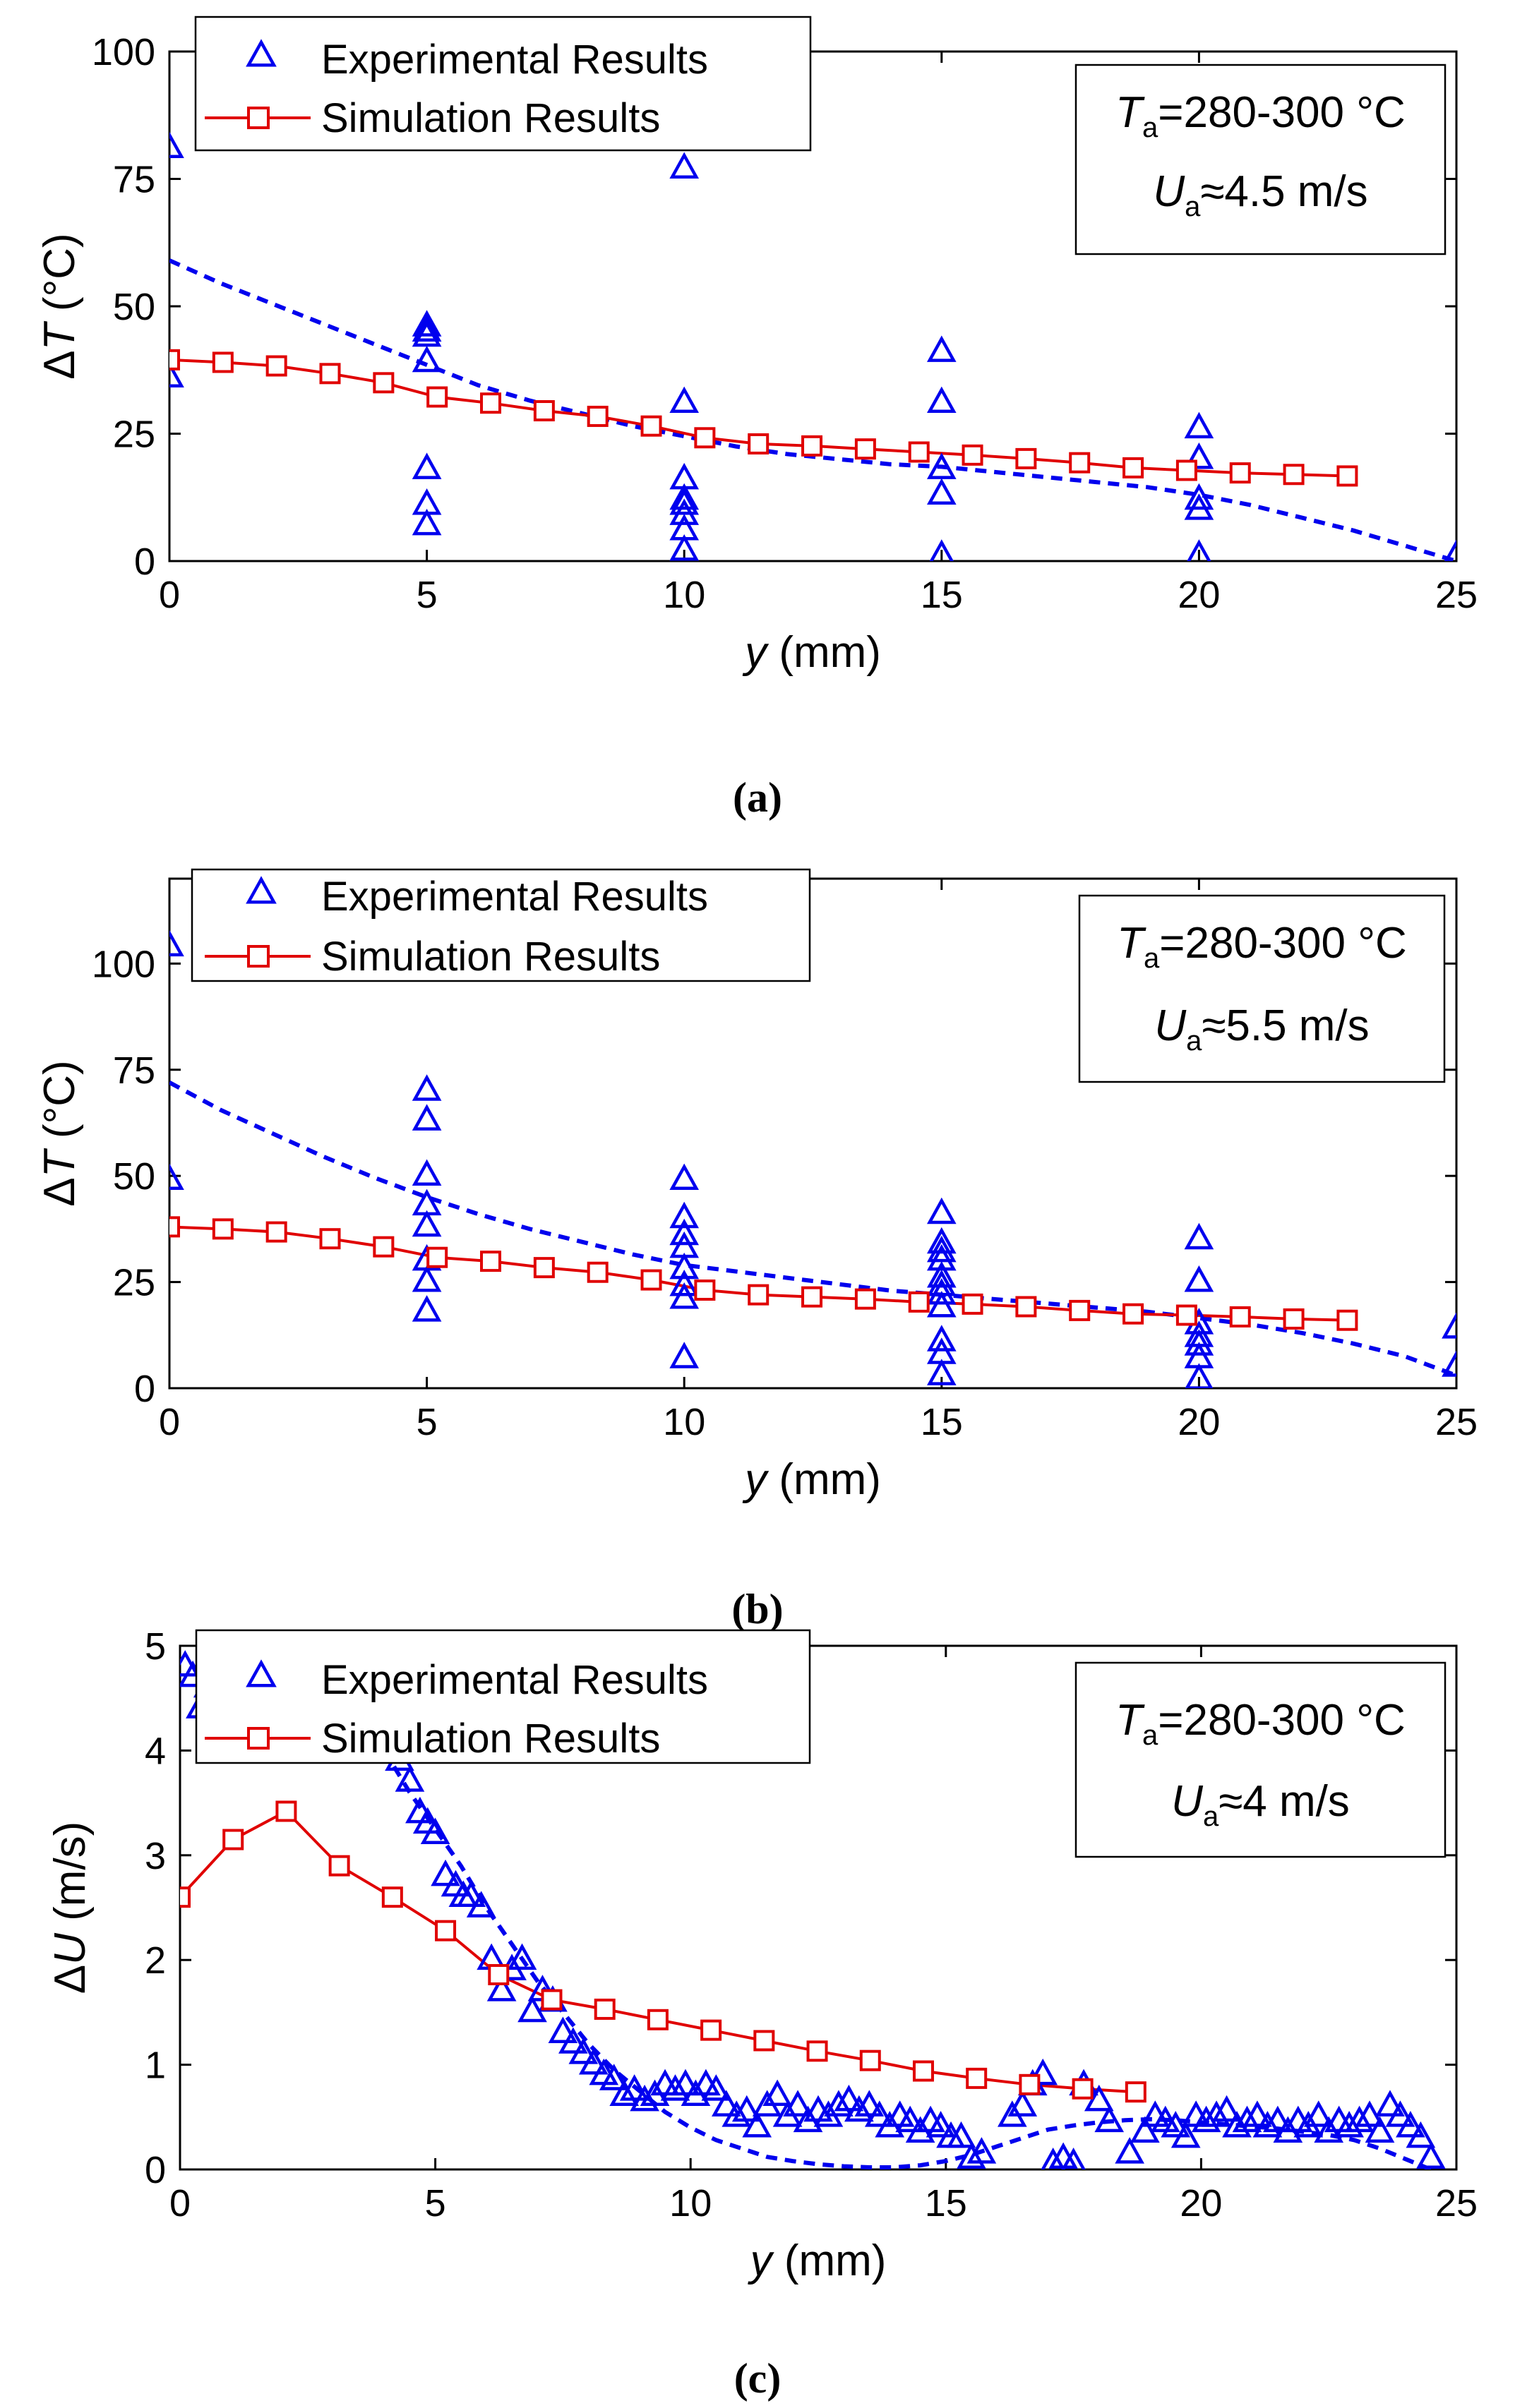  Describe the element at coordinates (155, 1751) in the screenshot. I see `y-tick-label: 4` at that location.